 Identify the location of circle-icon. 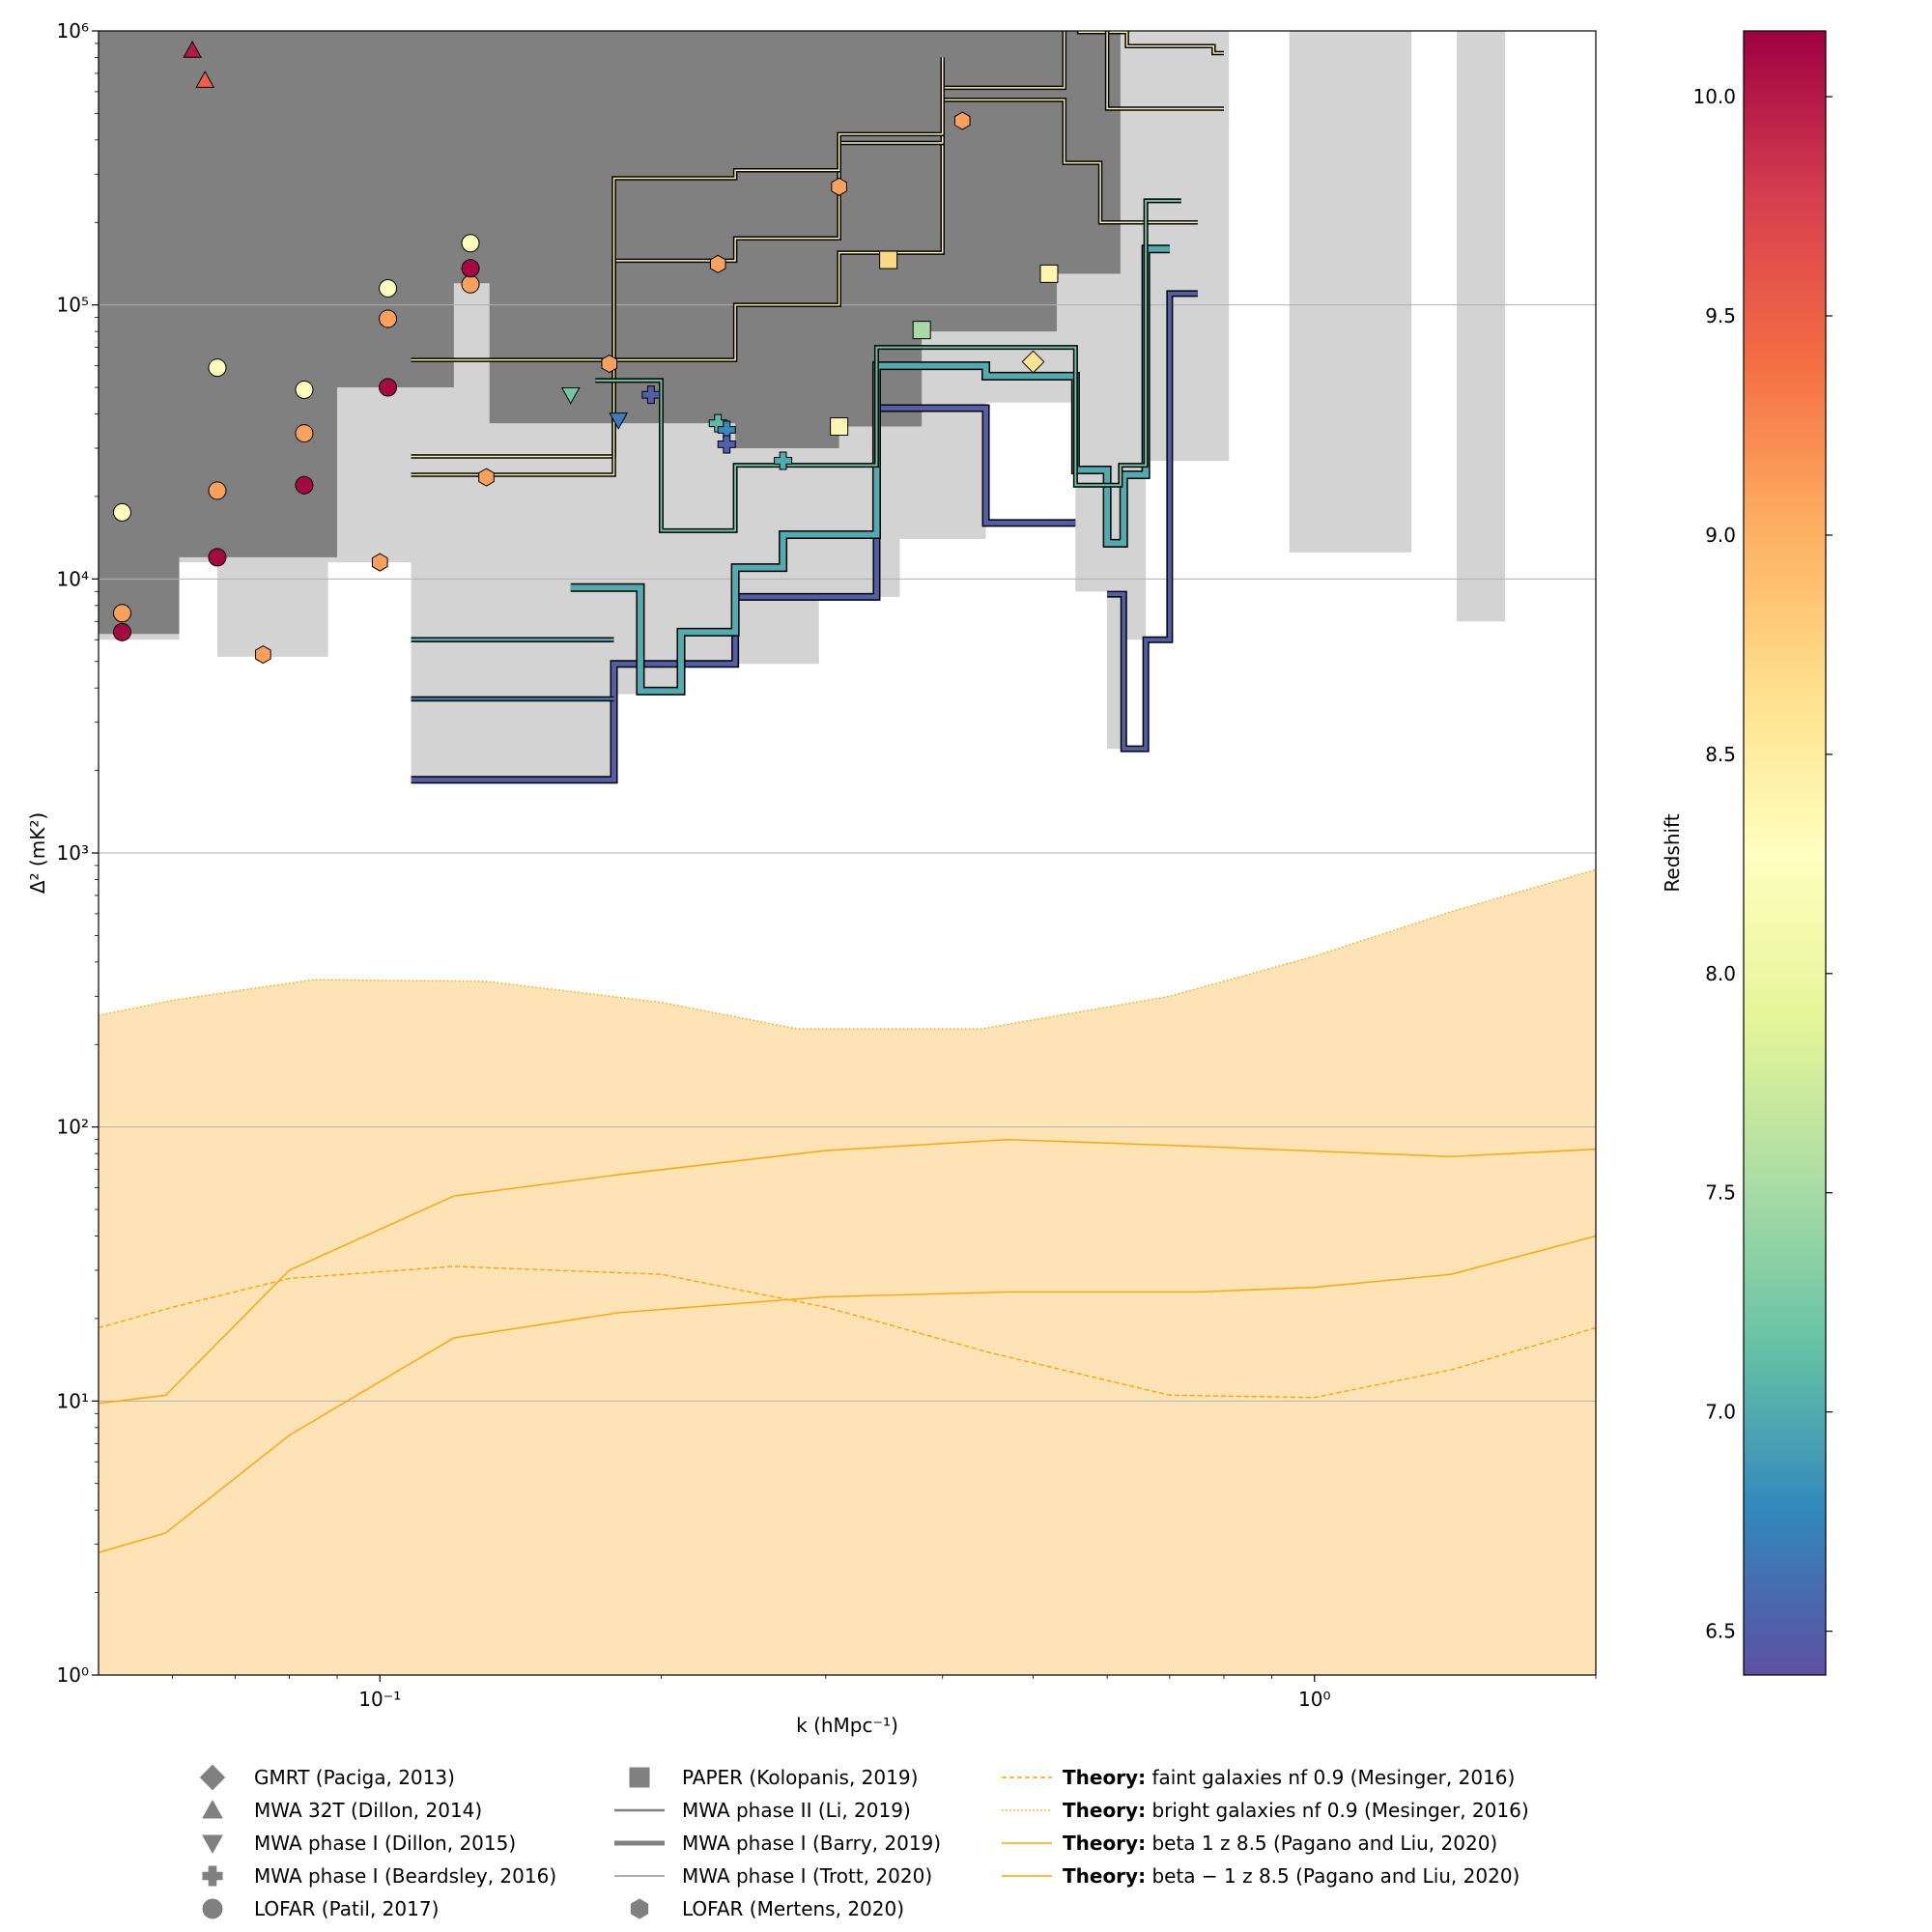
(212, 1908).